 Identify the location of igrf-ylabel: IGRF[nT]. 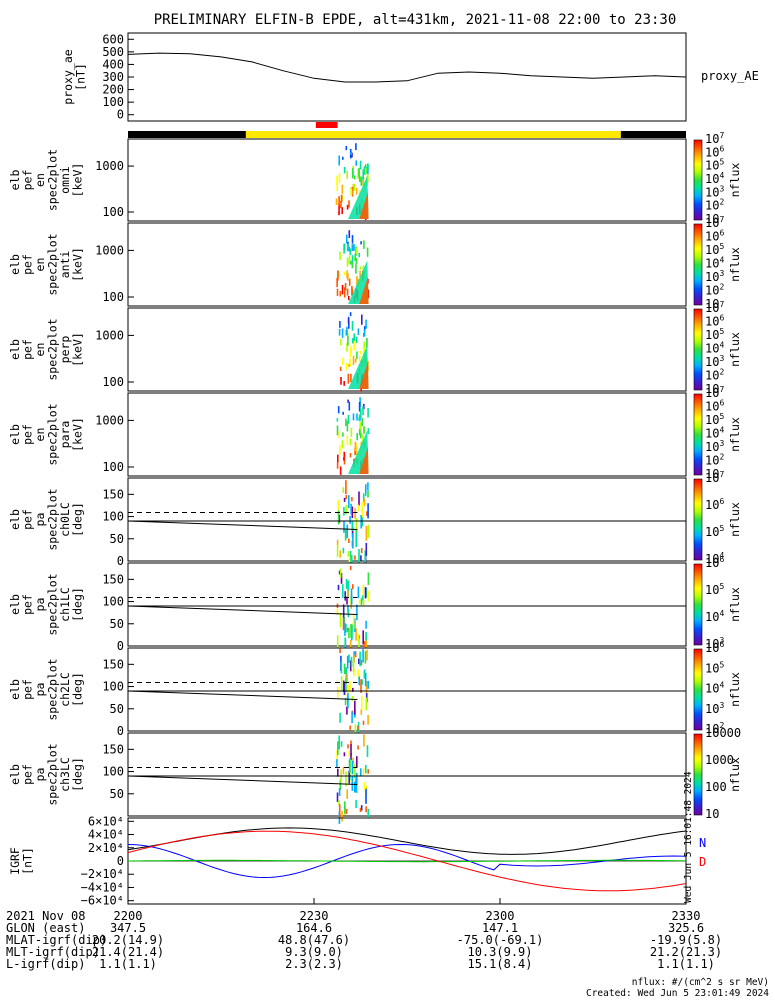
(21, 861).